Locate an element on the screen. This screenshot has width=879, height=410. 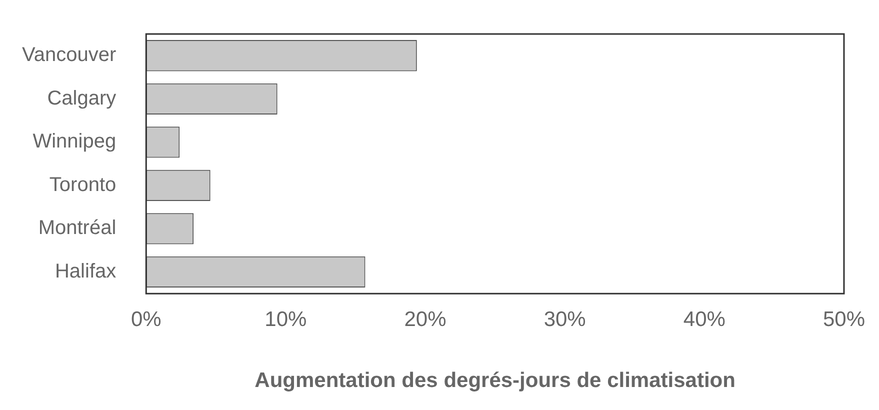
x-tick-label: 20% is located at coordinates (425, 319).